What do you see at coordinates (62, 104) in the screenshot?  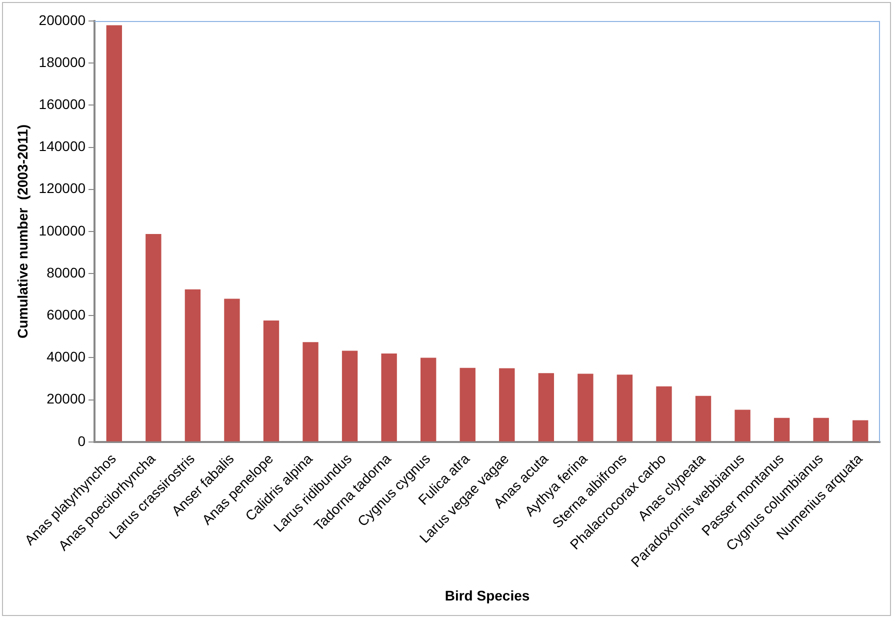 I see `y-tick-label: 160000` at bounding box center [62, 104].